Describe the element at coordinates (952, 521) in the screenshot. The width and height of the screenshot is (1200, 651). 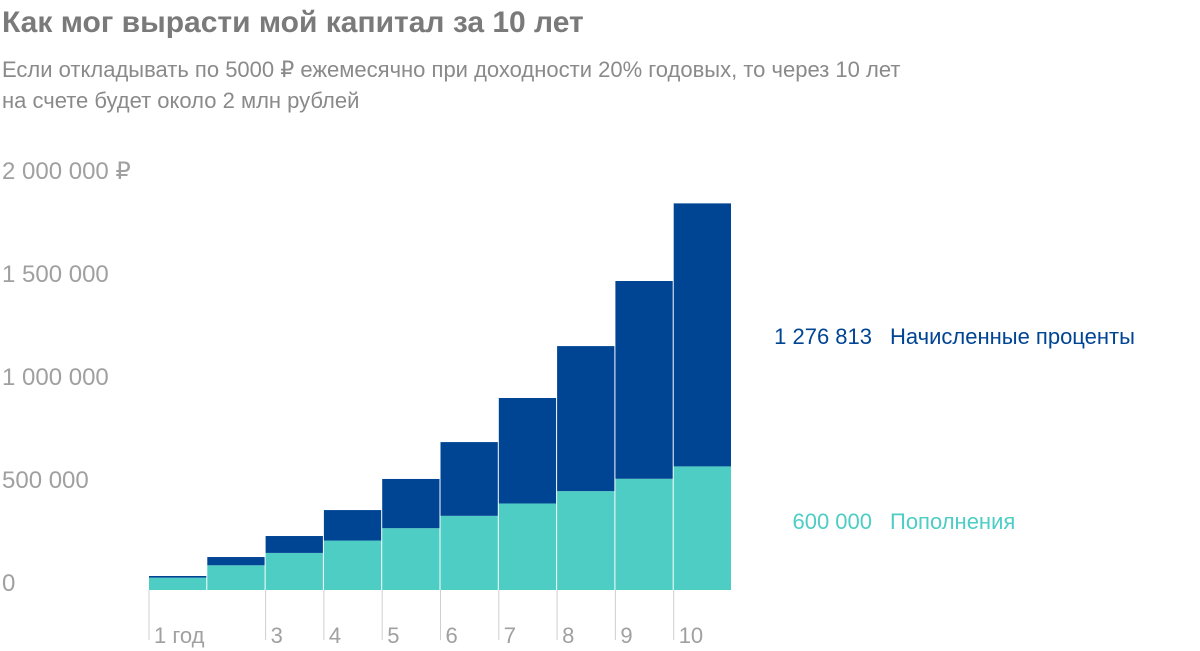
I see `legend-label: Пополнения` at that location.